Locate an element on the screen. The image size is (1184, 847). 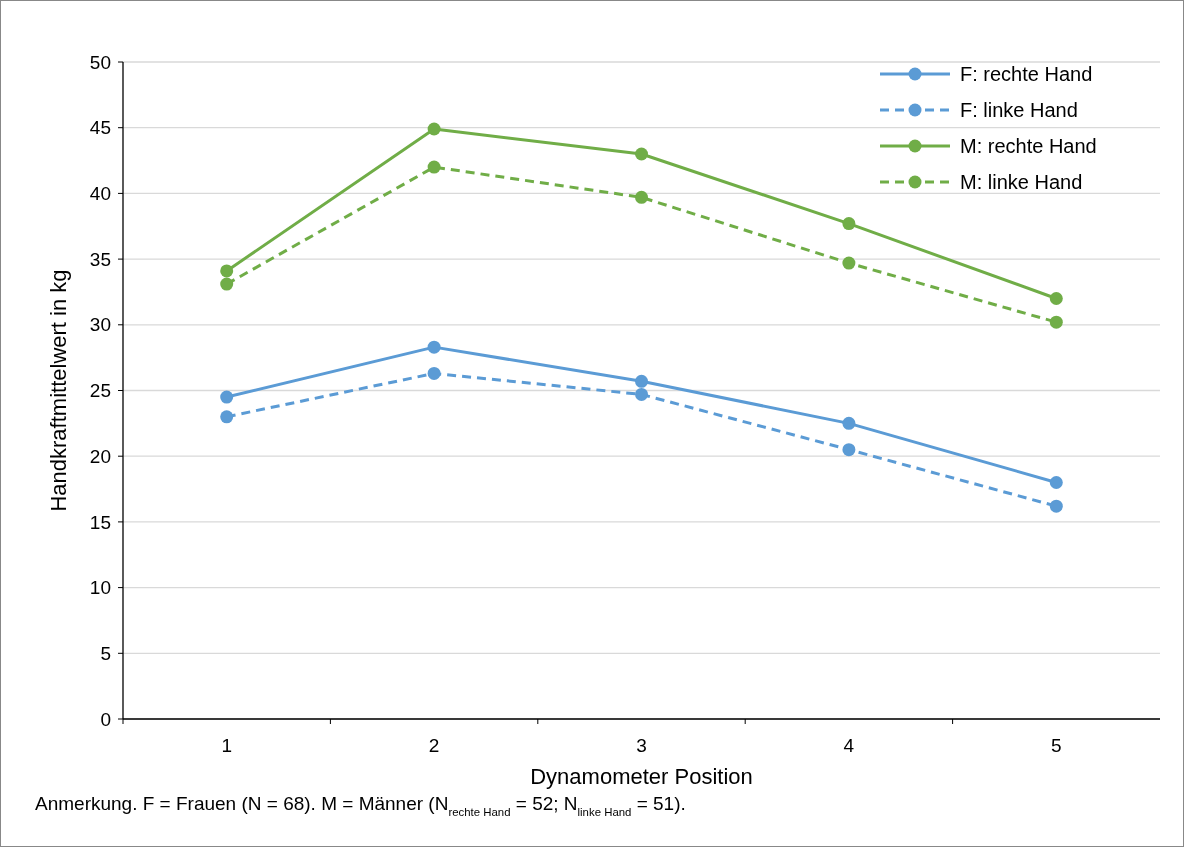
legend-label: F: rechte Hand is located at coordinates (1026, 74).